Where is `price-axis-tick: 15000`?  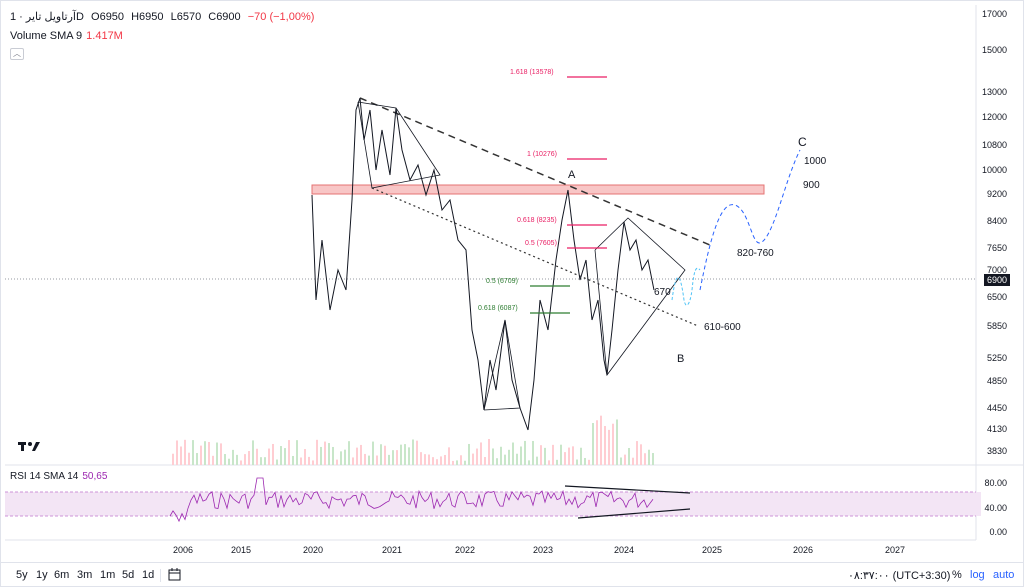 price-axis-tick: 15000 is located at coordinates (994, 50).